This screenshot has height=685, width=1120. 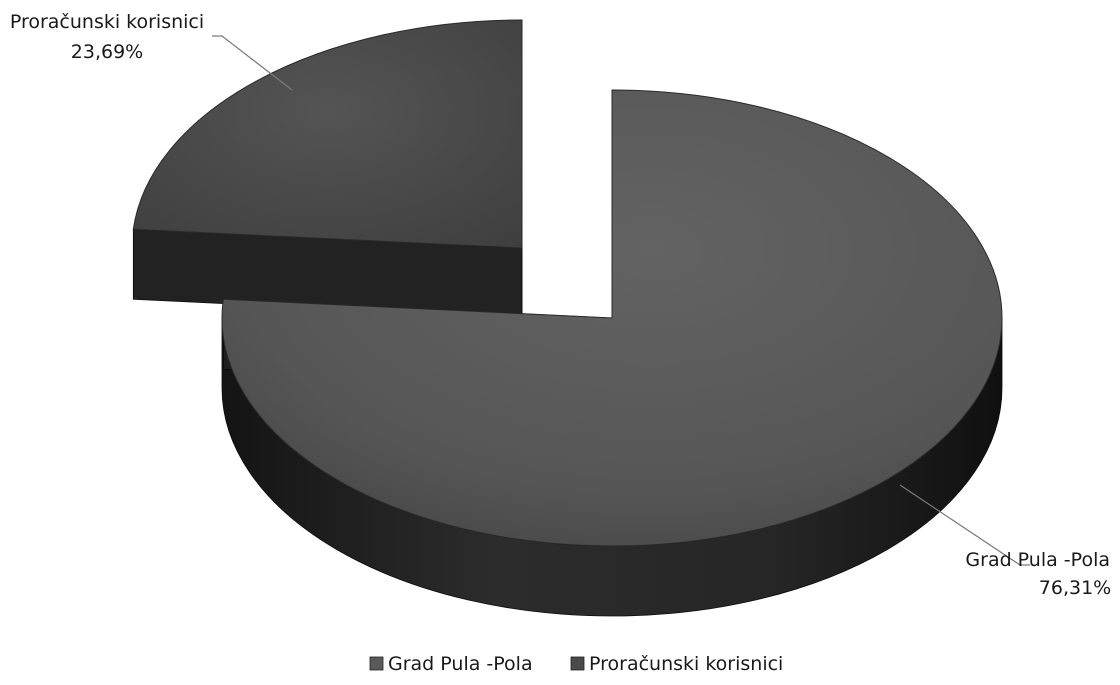 I want to click on data-label-value-0: 76,31%, so click(x=1075, y=588).